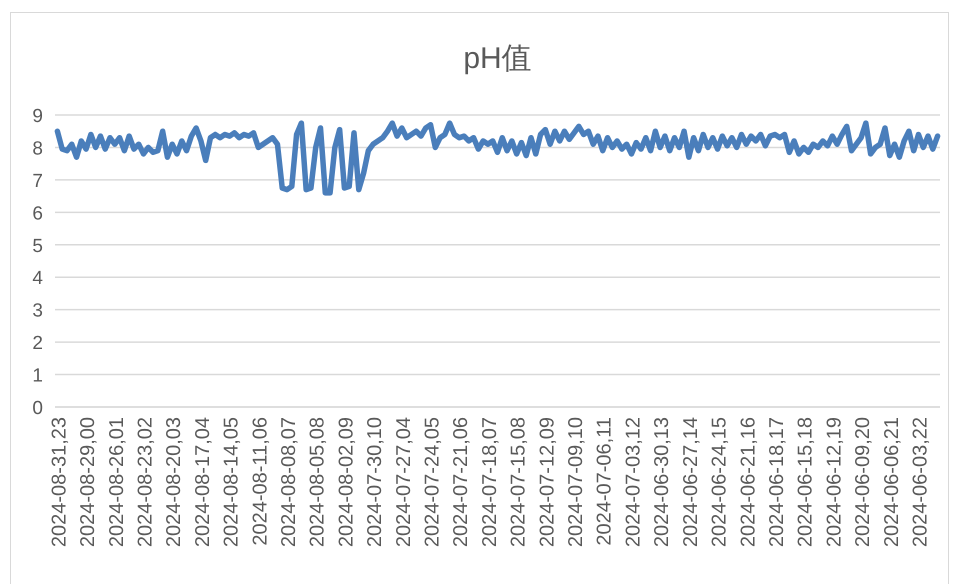 This screenshot has width=955, height=584. I want to click on x-tick-label: 2024-08-23,02, so click(145, 482).